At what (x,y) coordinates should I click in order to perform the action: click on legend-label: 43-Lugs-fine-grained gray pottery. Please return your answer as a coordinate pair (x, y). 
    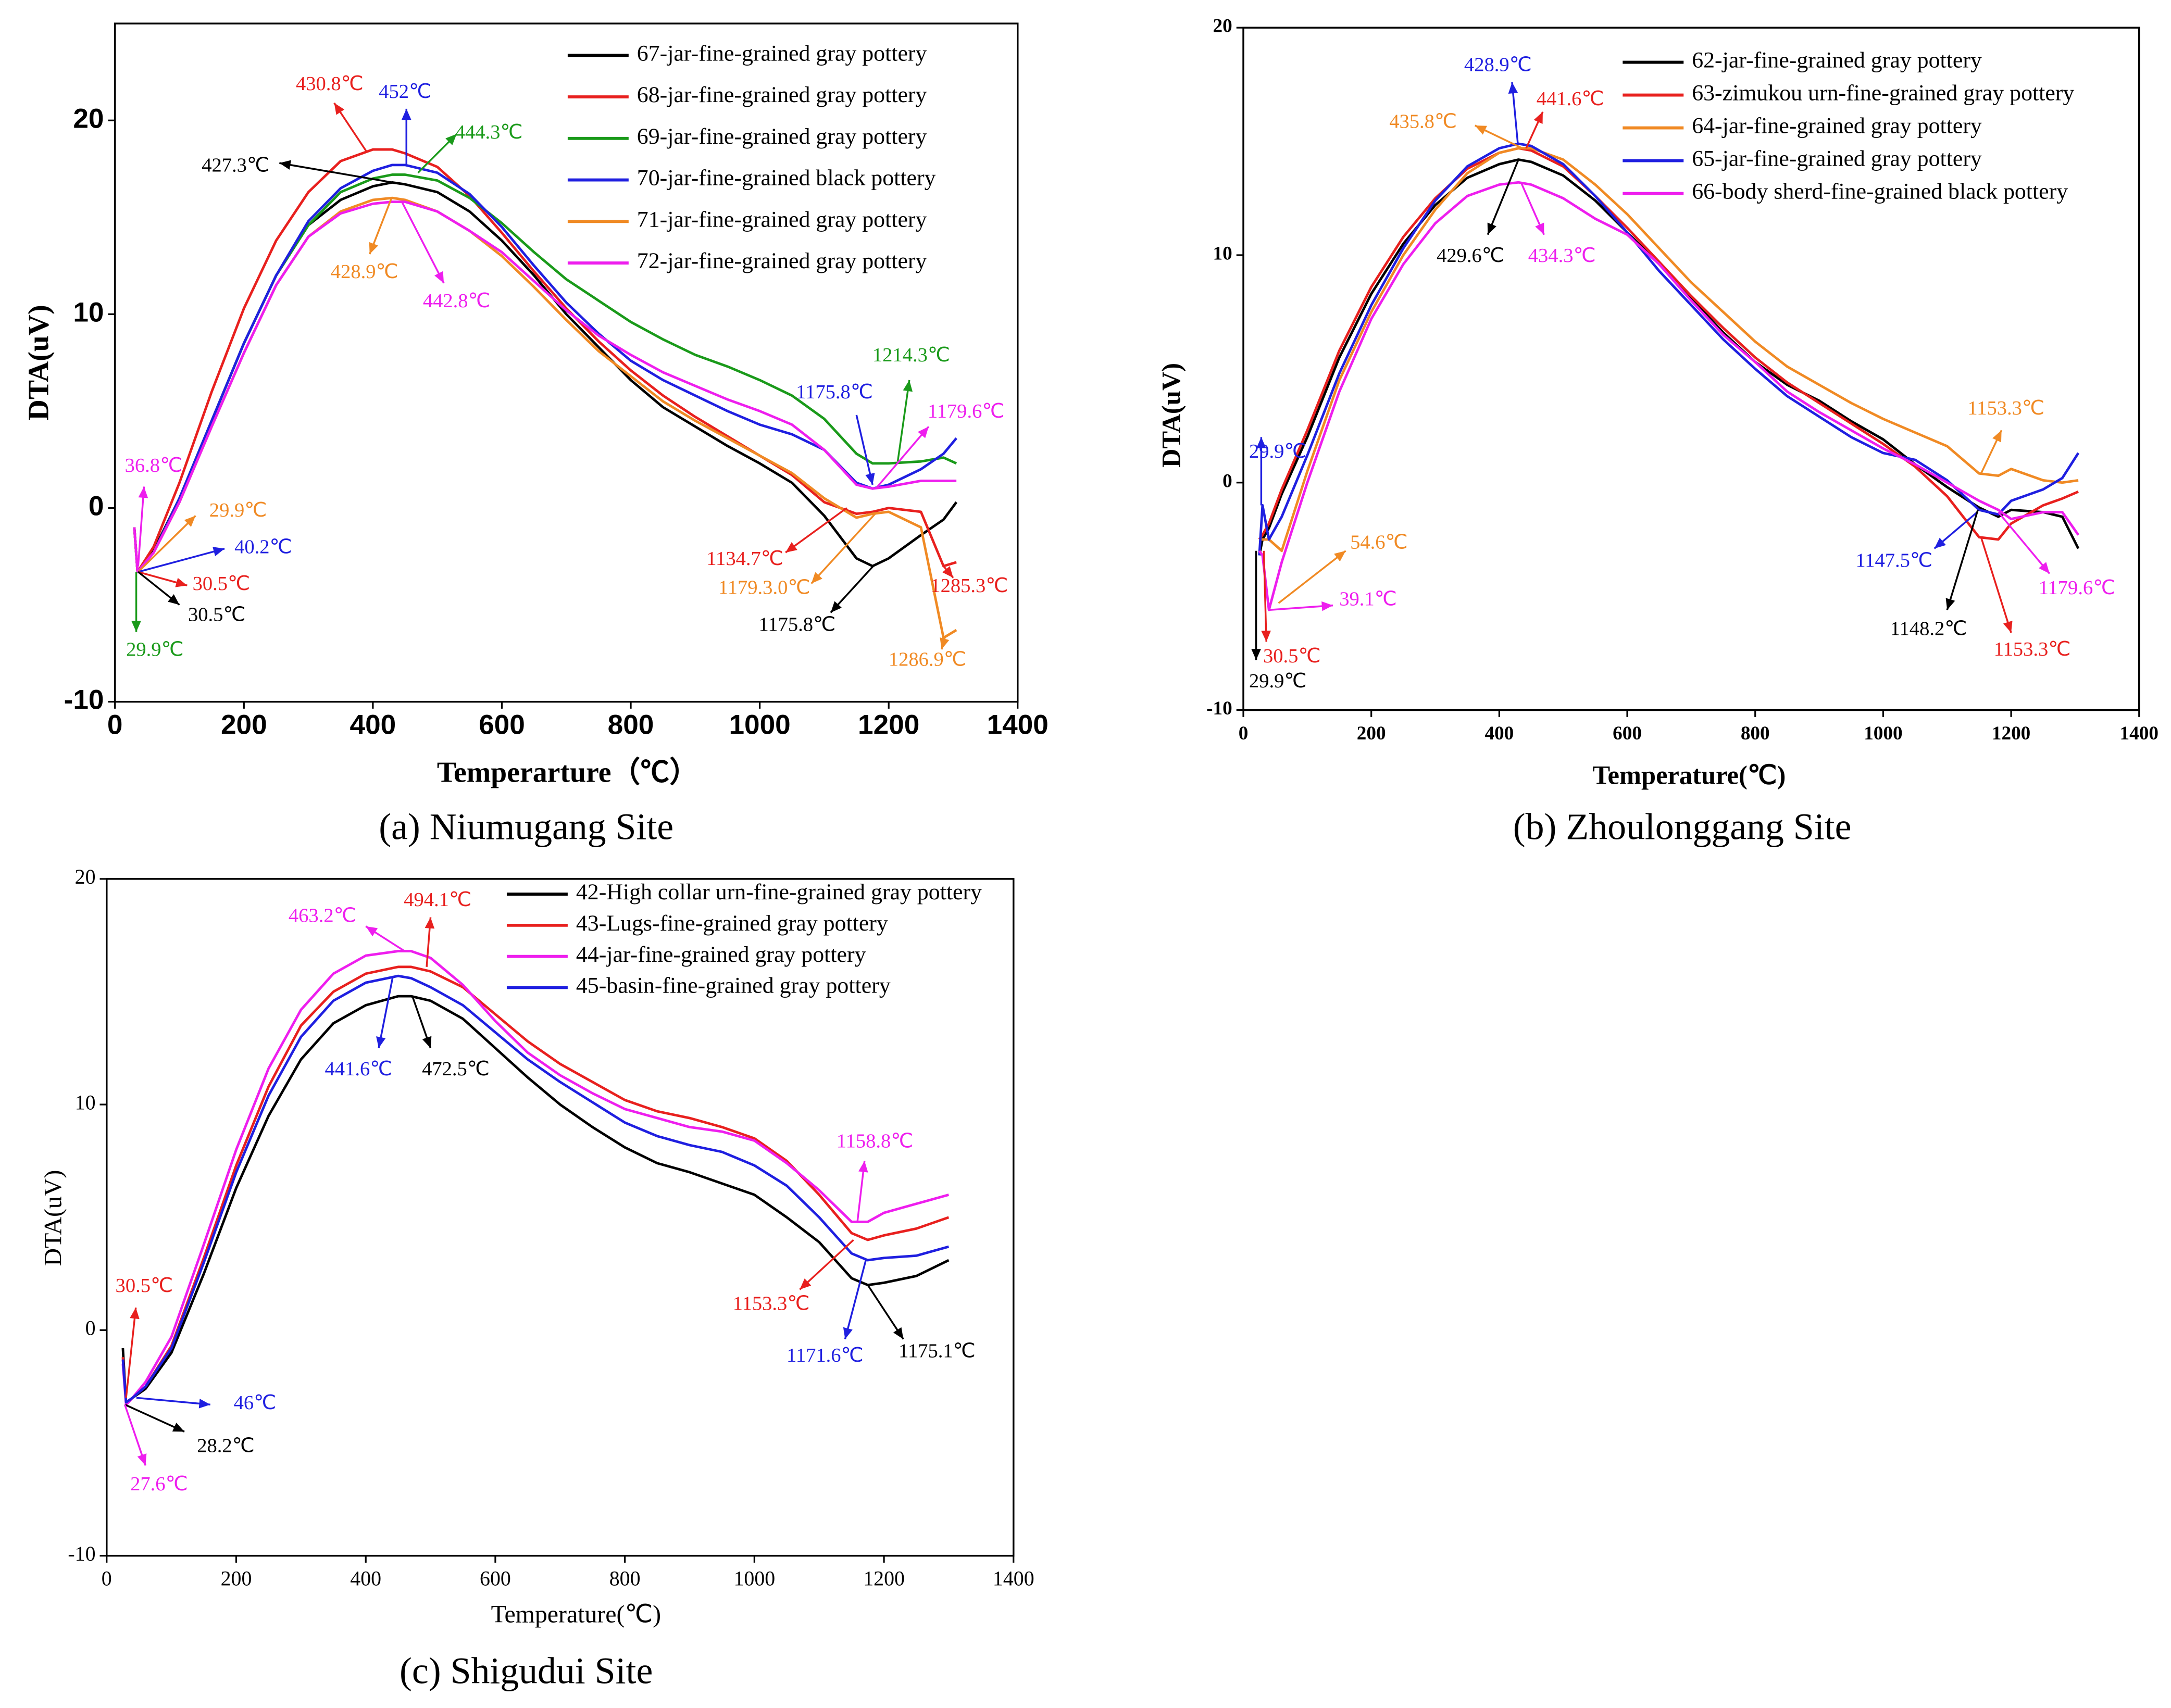
    Looking at the image, I should click on (732, 923).